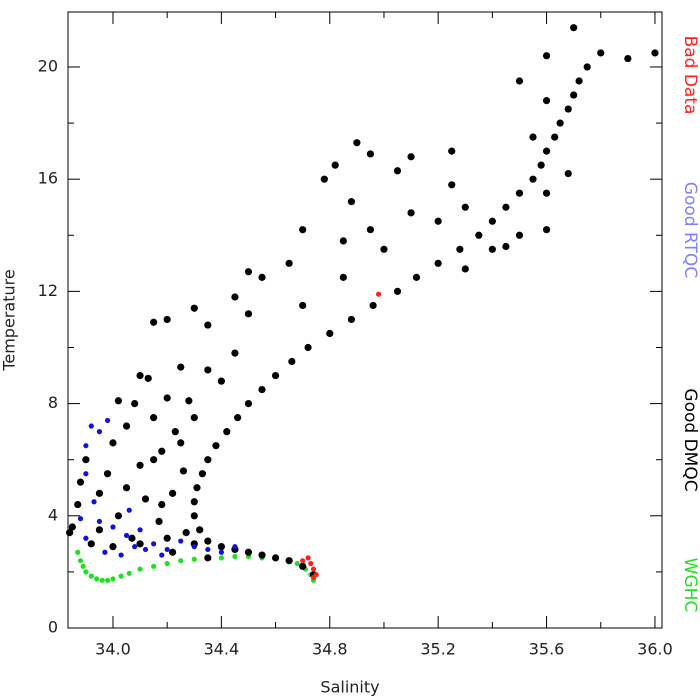 The height and width of the screenshot is (700, 700). I want to click on x-tick-label: 34.4, so click(222, 649).